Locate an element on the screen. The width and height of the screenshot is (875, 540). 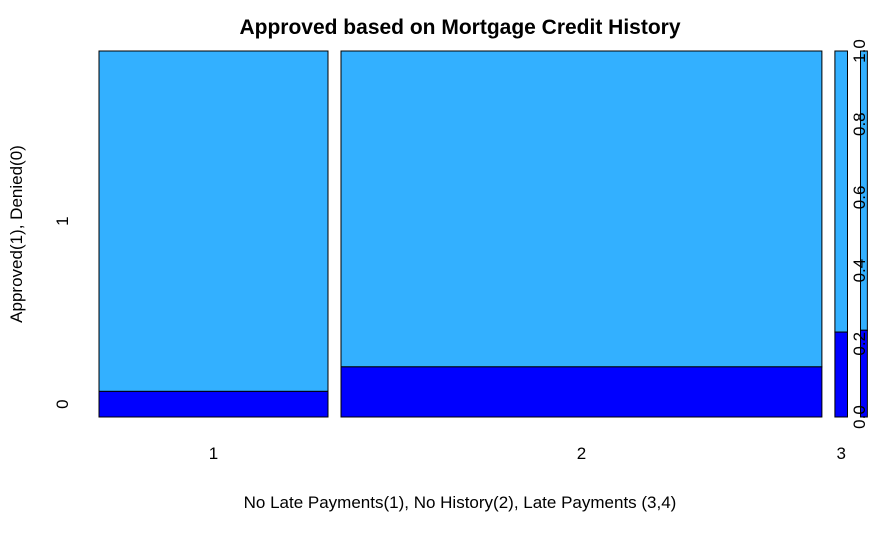
right-axis-tick-label: 0.8 is located at coordinates (859, 124).